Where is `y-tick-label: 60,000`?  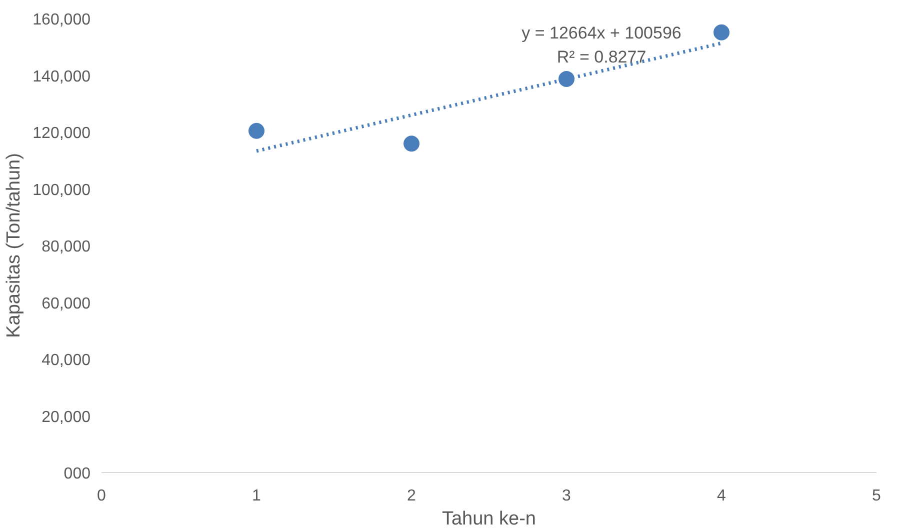
y-tick-label: 60,000 is located at coordinates (66, 303).